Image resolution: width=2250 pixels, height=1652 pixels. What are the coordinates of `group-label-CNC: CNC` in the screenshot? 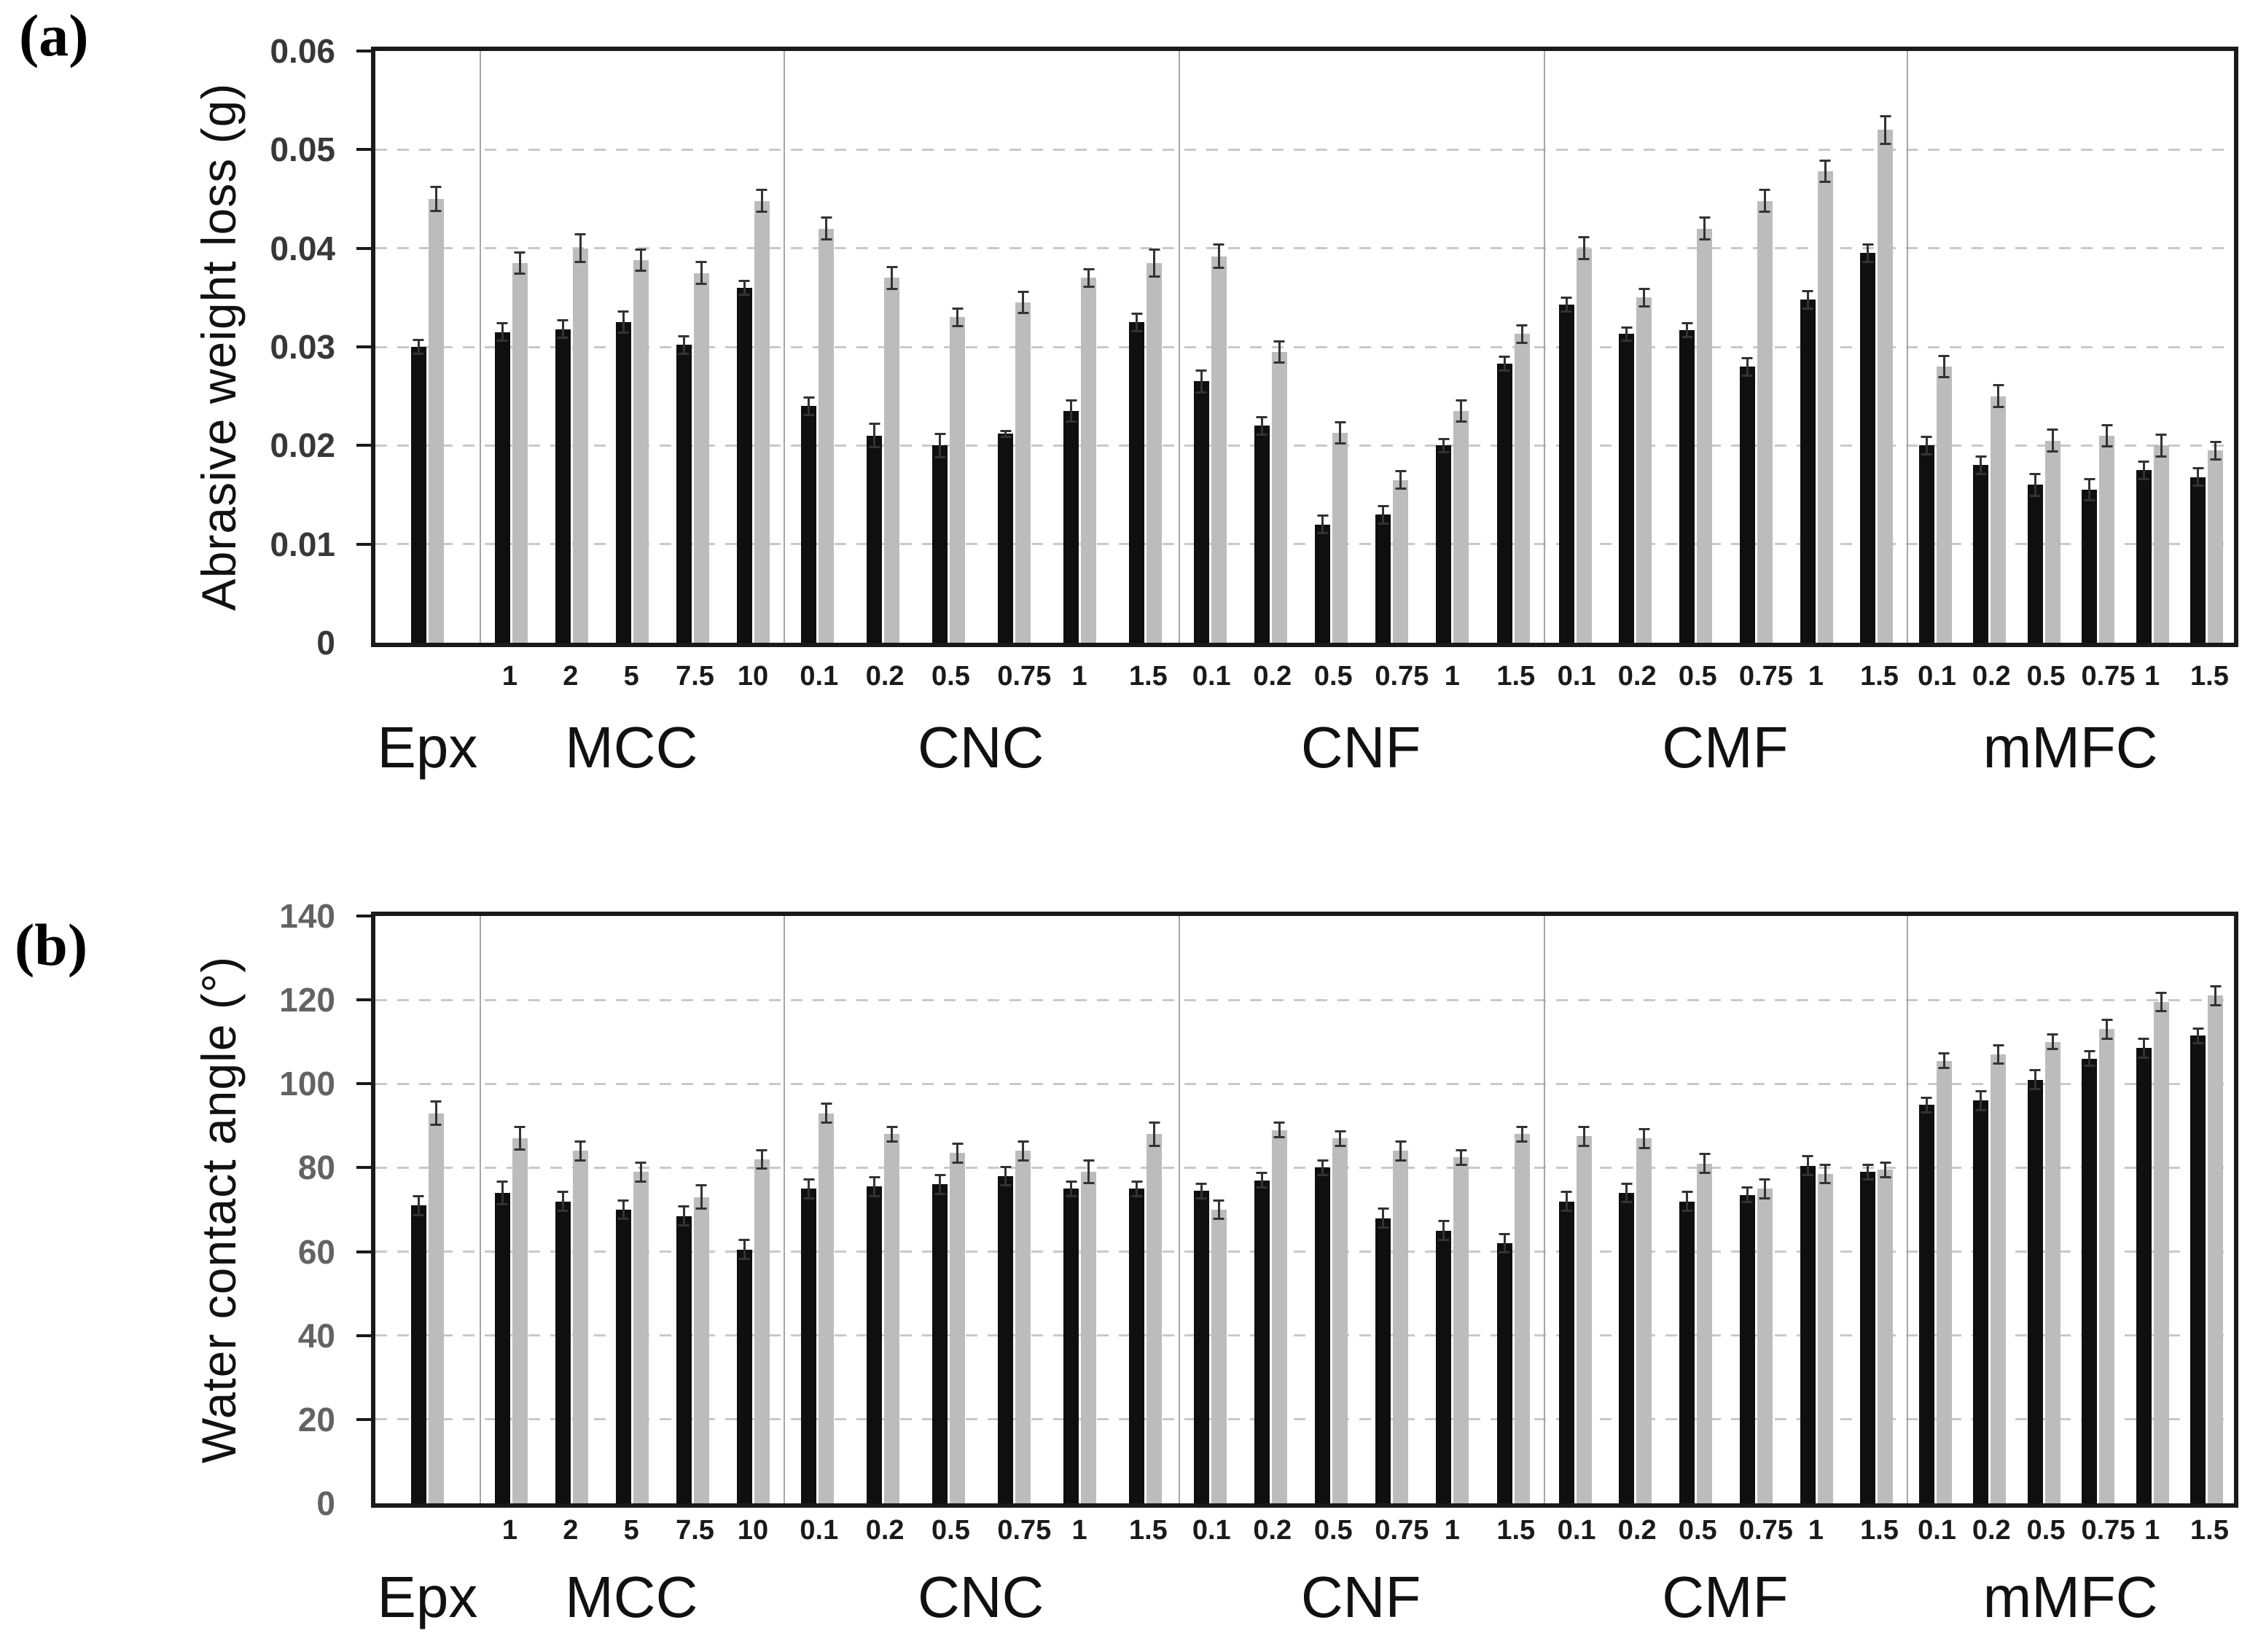 It's located at (980, 1597).